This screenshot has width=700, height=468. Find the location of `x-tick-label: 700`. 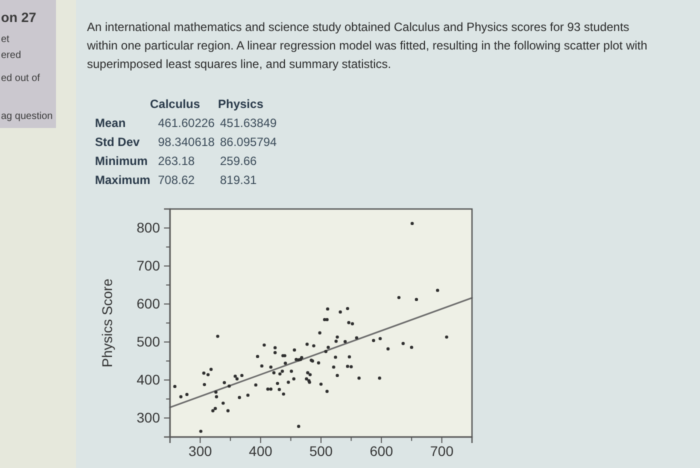

x-tick-label: 700 is located at coordinates (442, 450).